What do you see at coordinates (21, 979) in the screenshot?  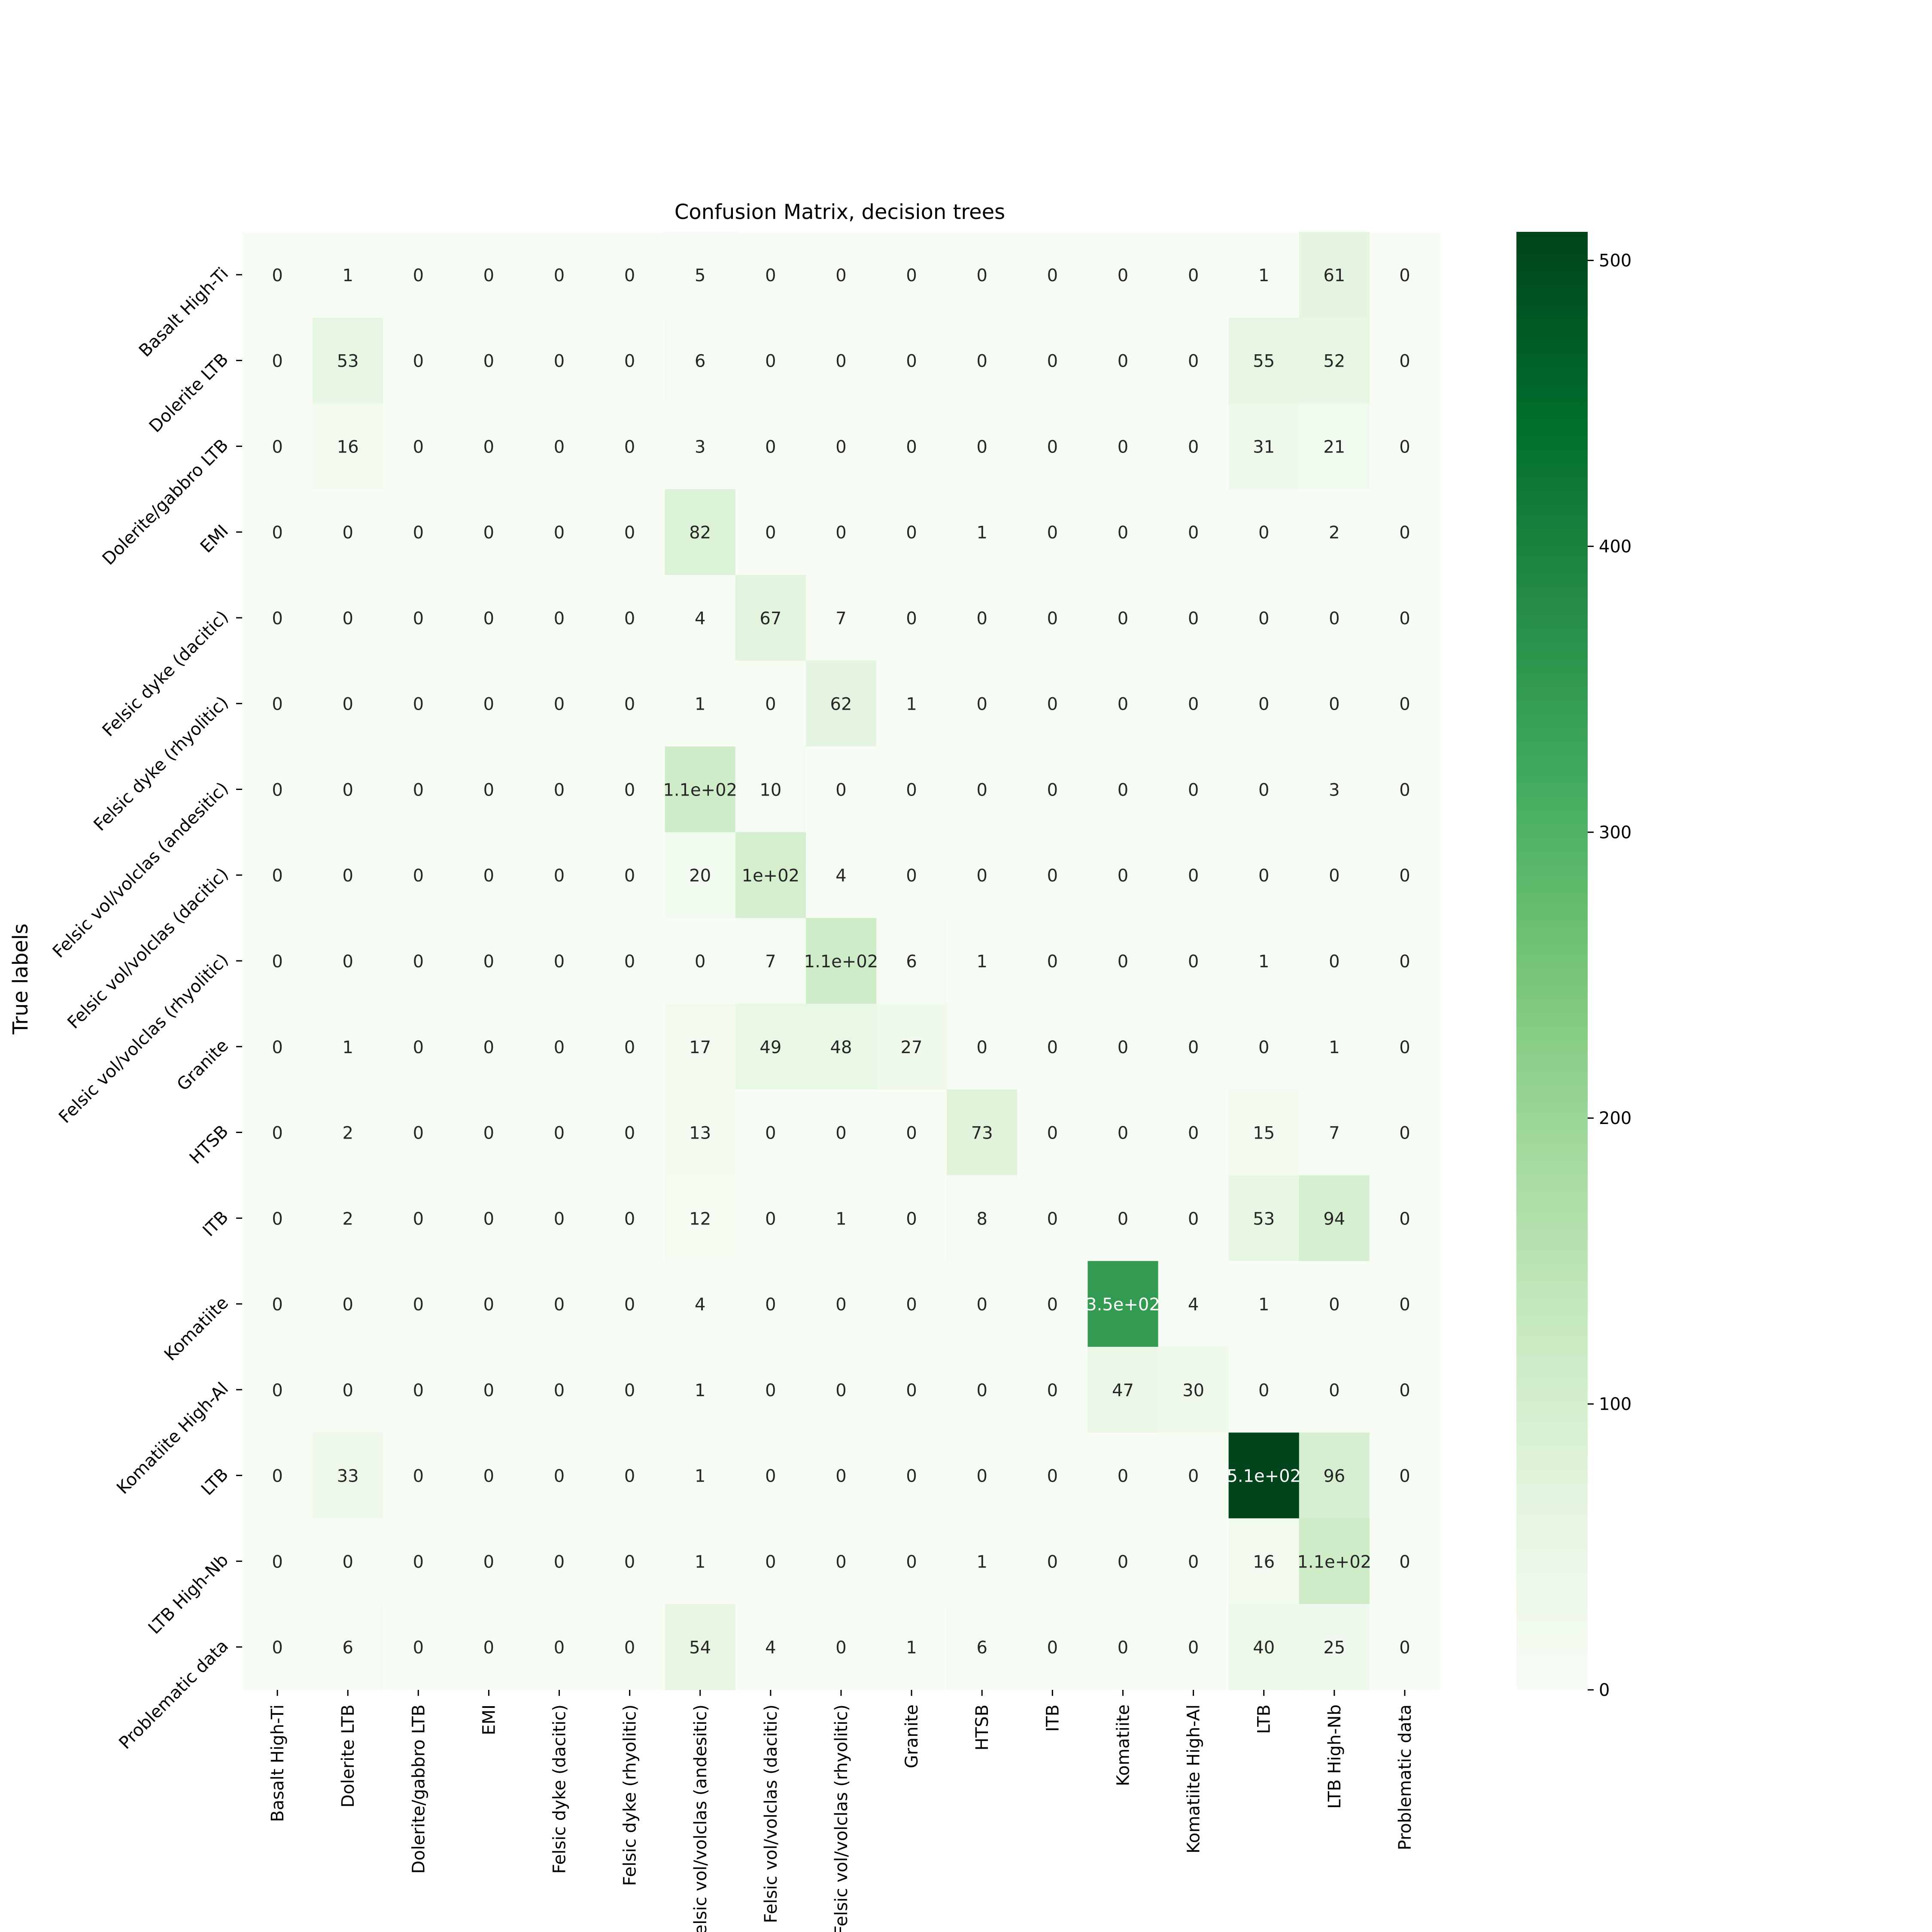 I see `y-axis-label: True labels` at bounding box center [21, 979].